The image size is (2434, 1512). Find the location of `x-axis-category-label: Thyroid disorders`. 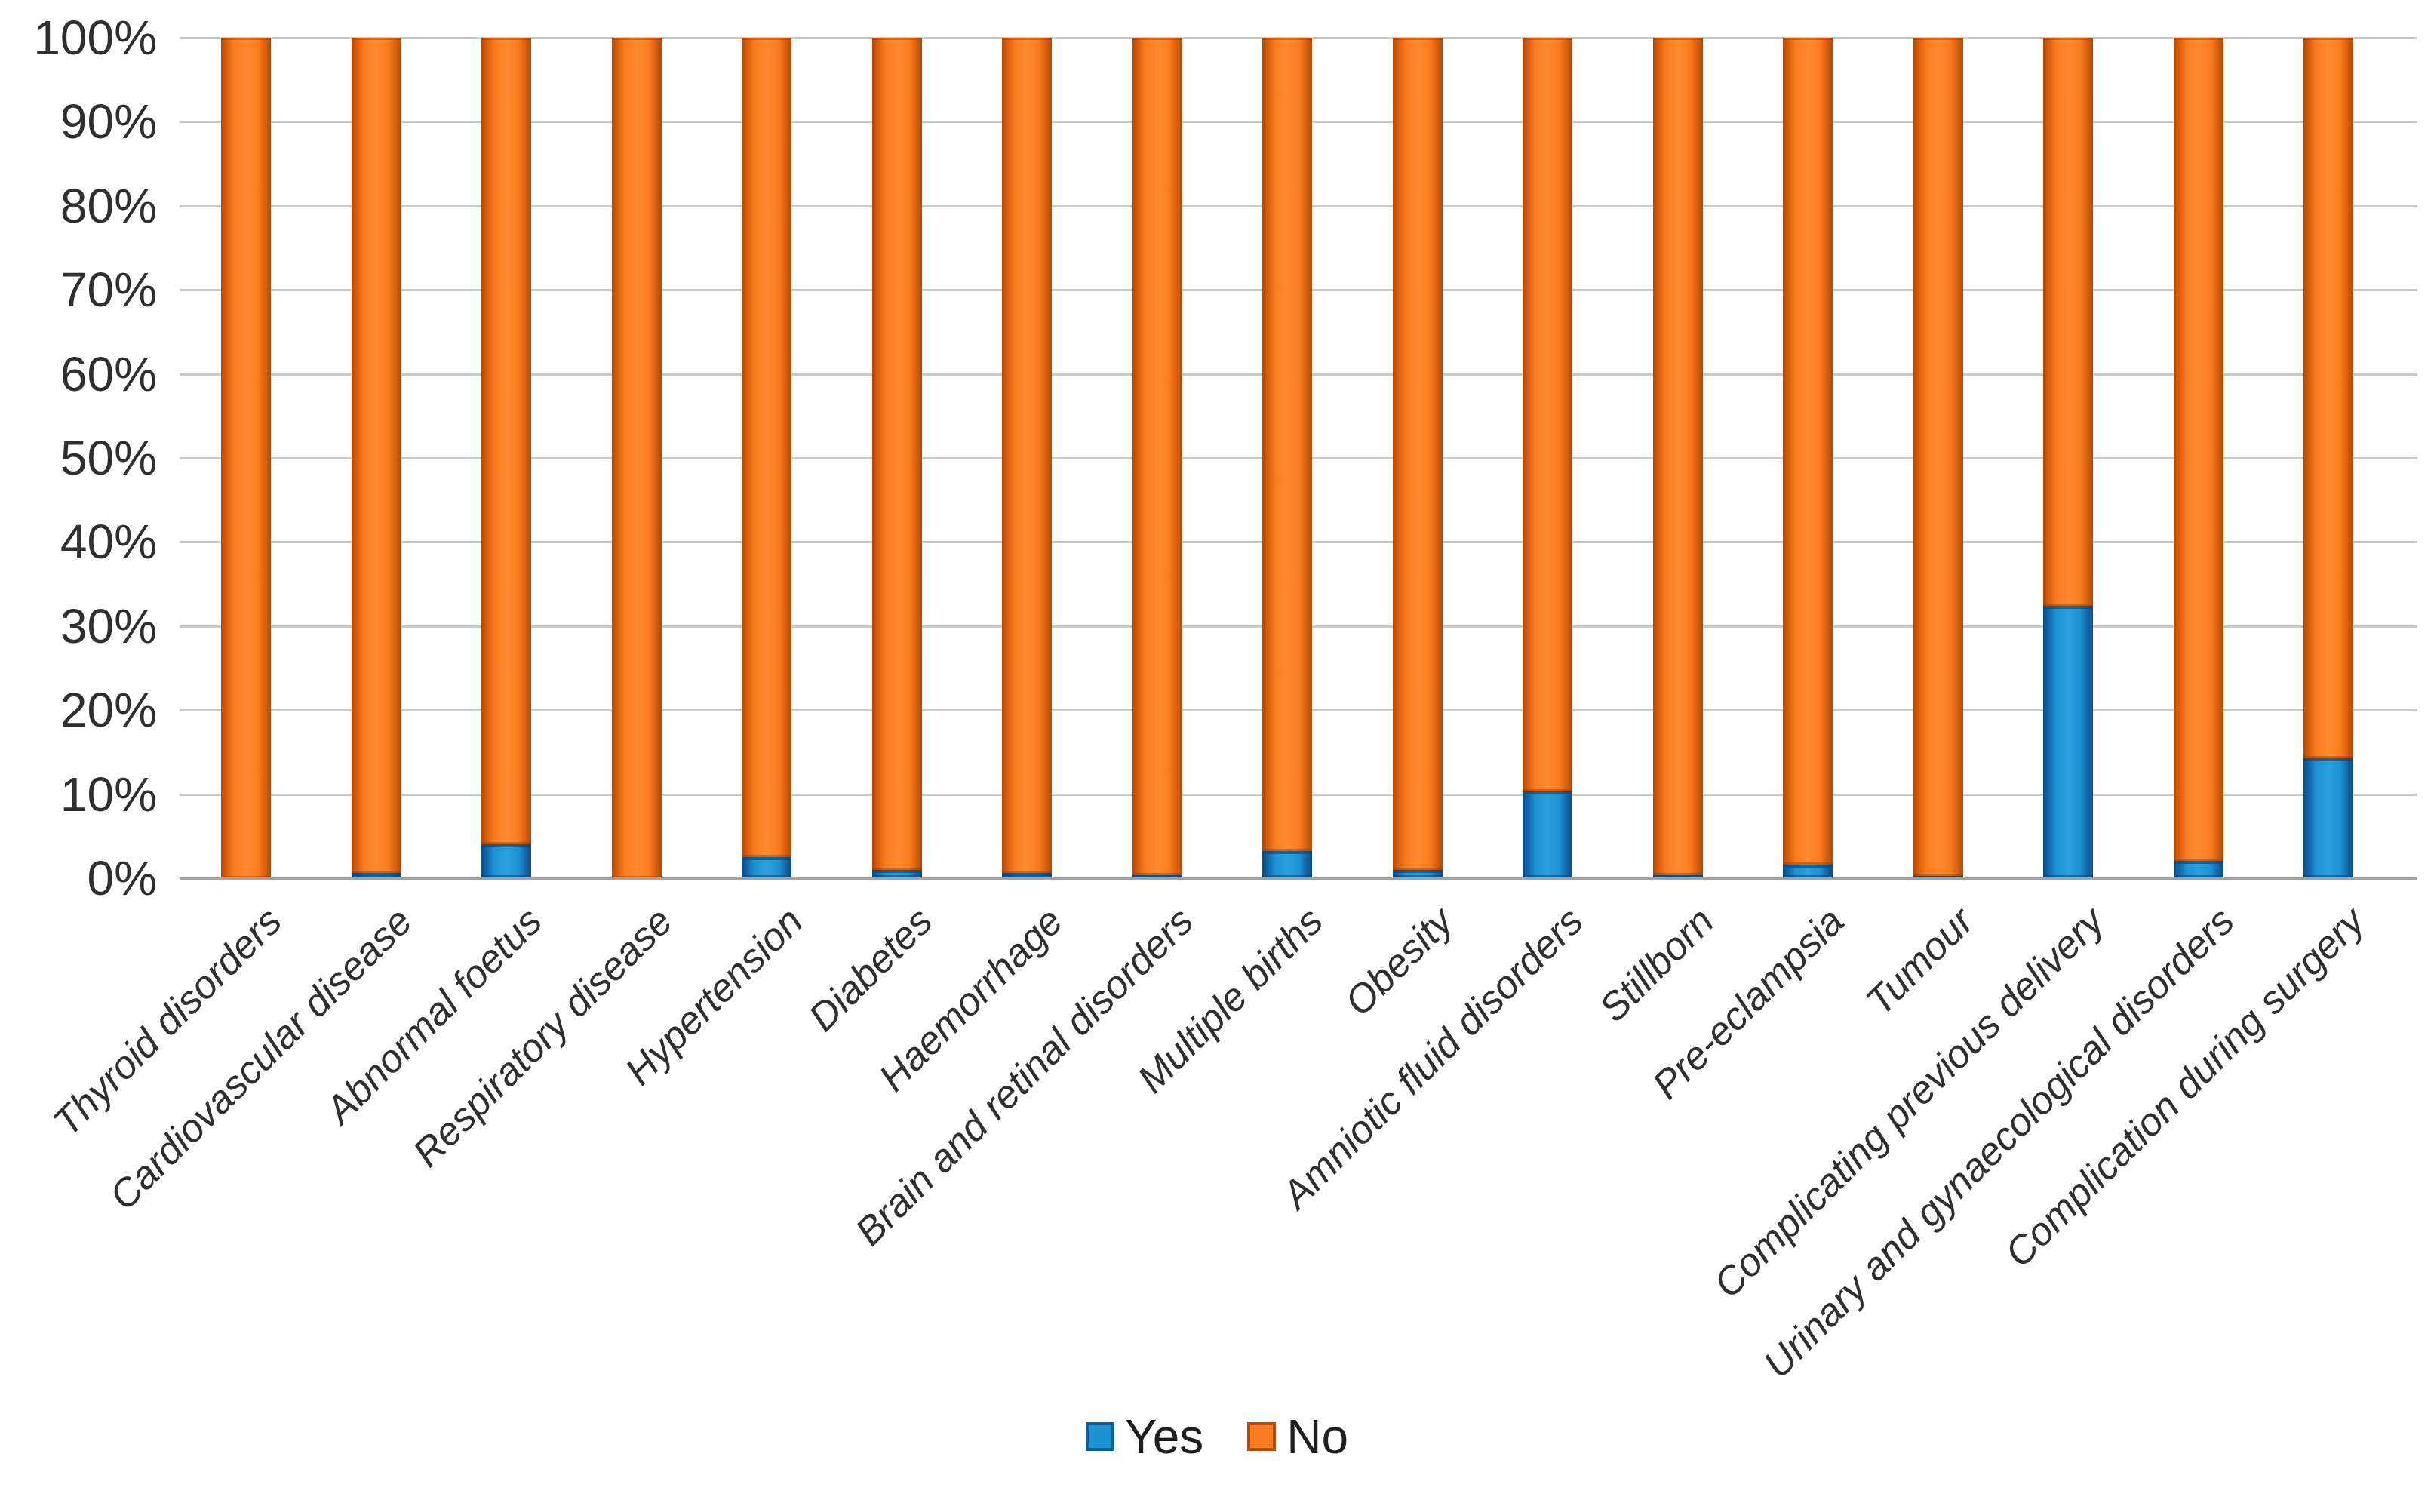

x-axis-category-label: Thyroid disorders is located at coordinates (168, 1022).